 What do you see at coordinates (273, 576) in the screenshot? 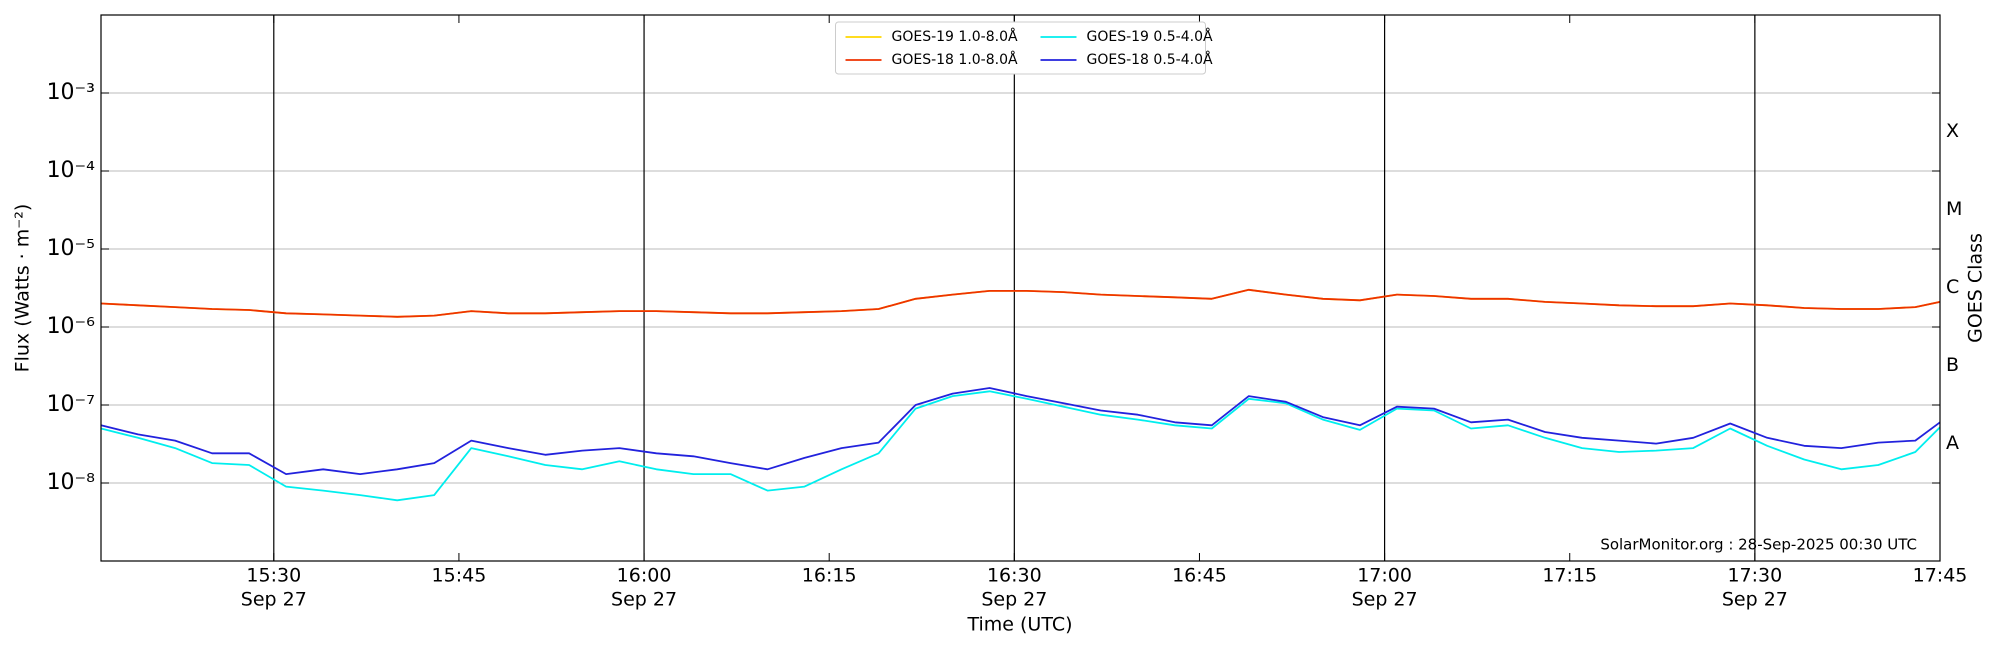
I see `x-tick-label: 15:30` at bounding box center [273, 576].